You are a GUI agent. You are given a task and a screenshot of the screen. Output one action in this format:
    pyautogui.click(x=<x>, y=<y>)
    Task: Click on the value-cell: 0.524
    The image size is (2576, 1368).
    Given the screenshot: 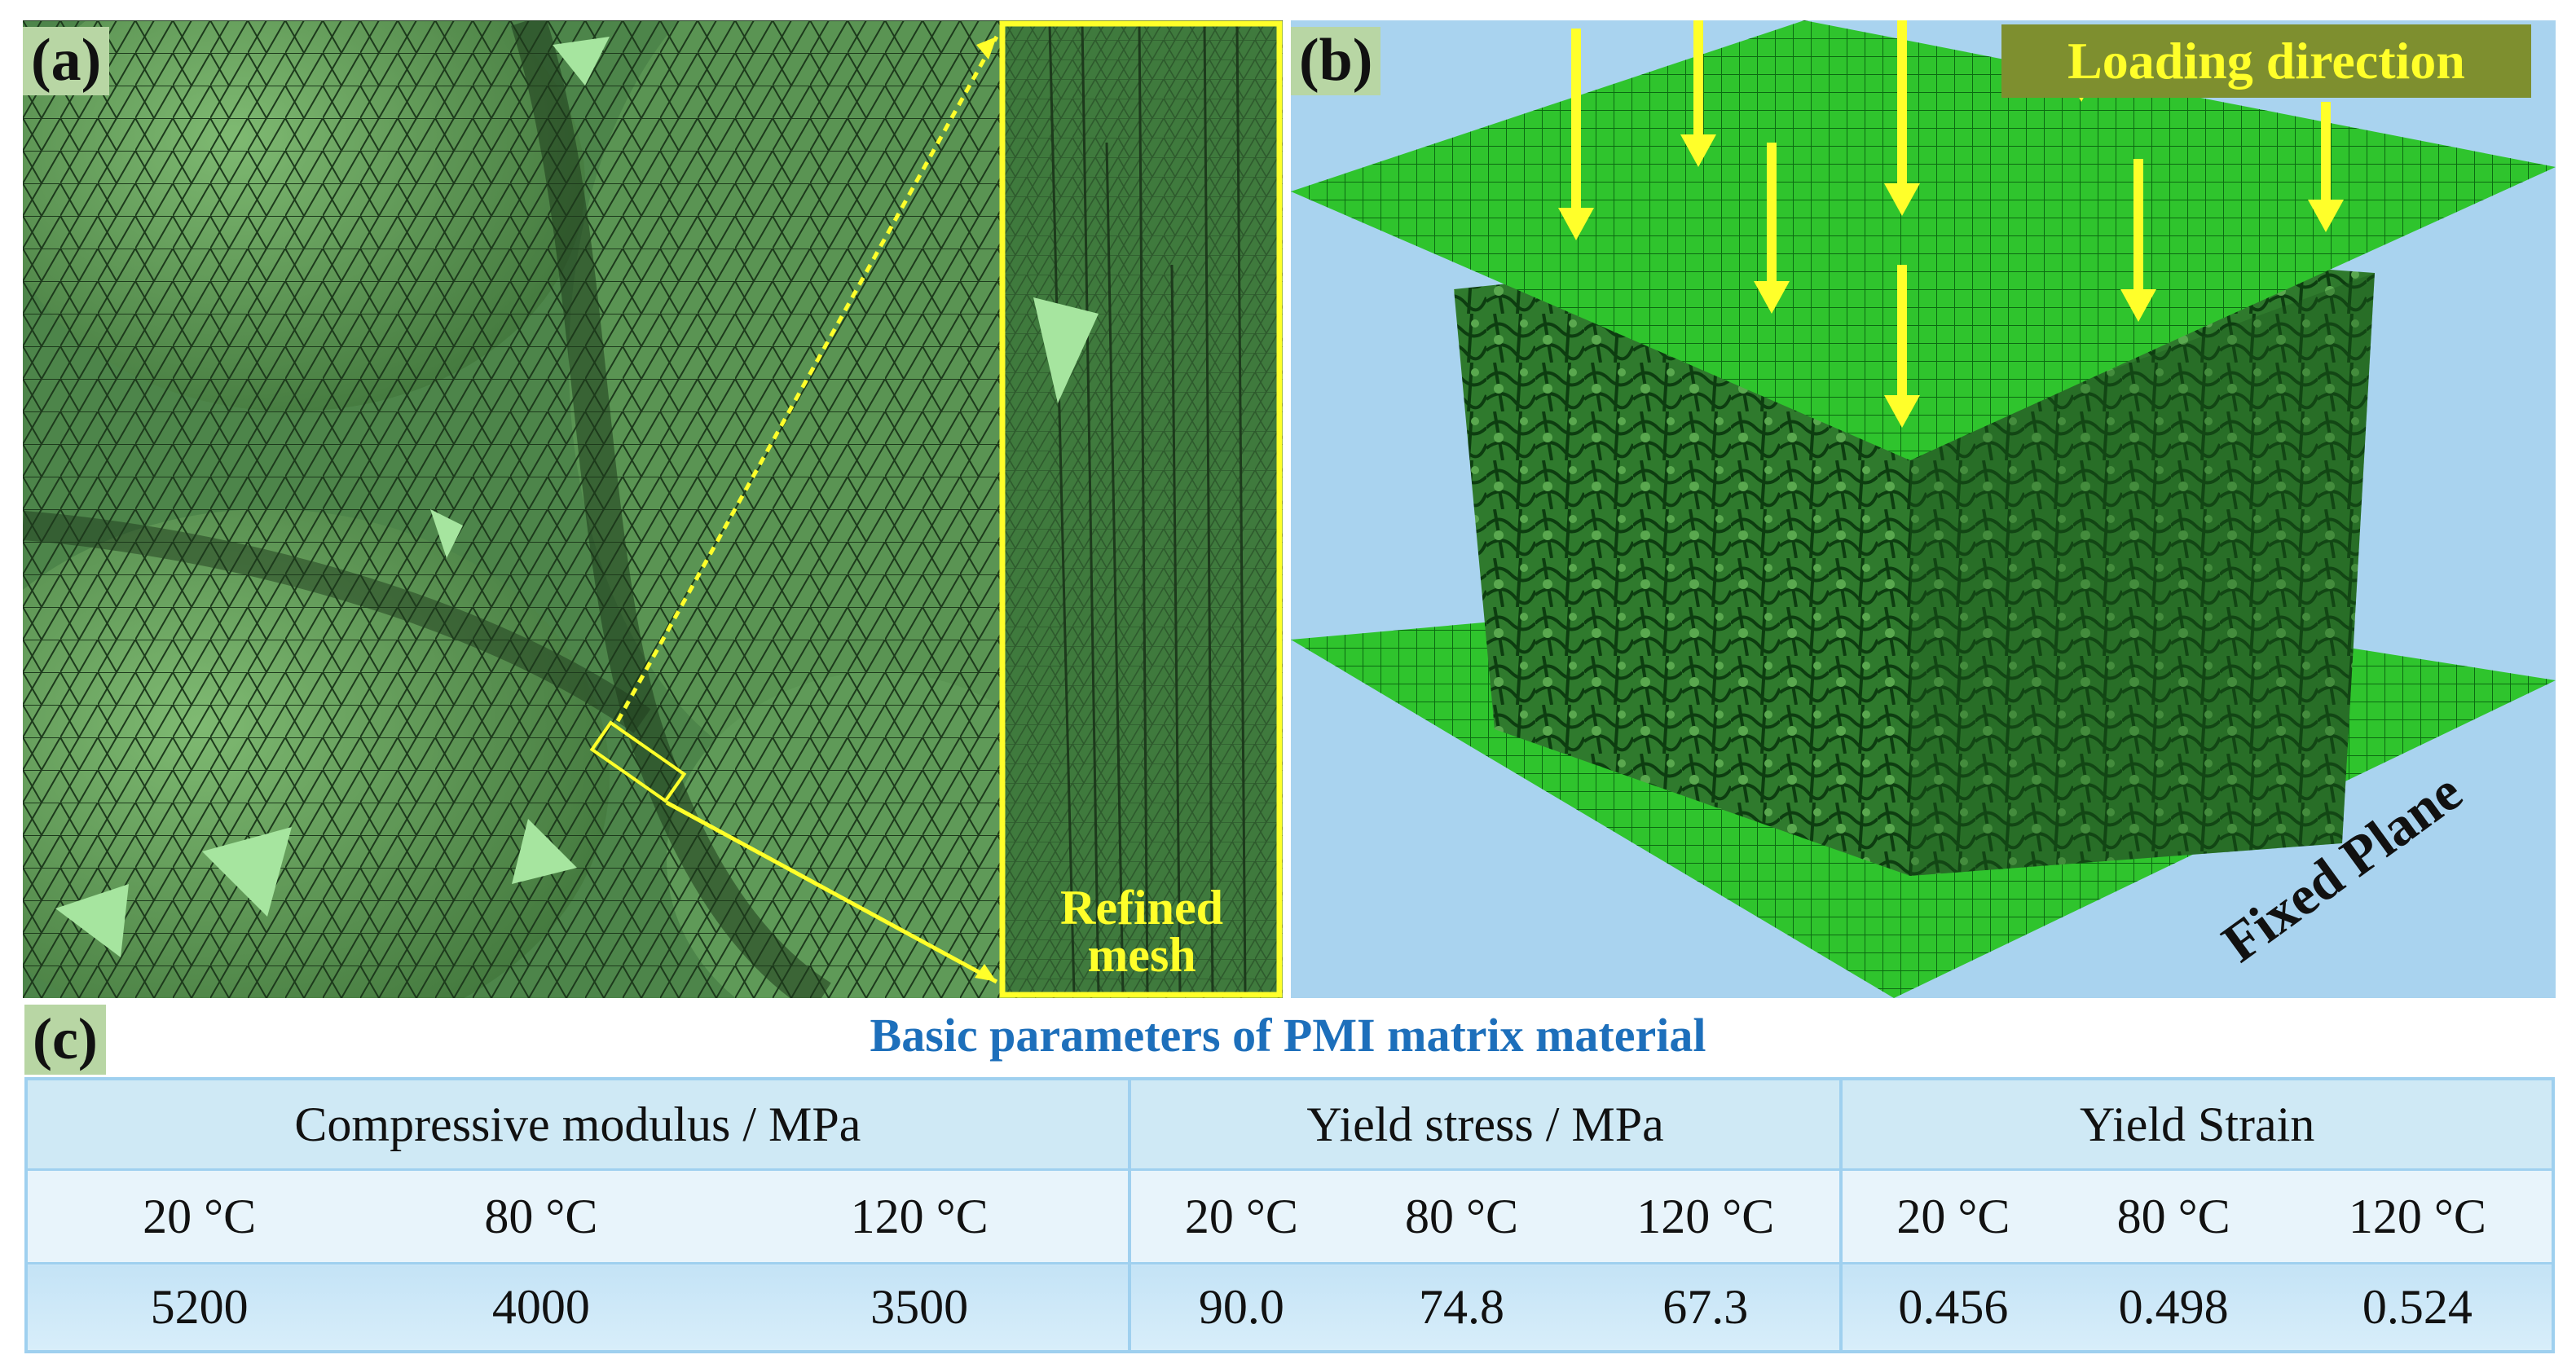 What is the action you would take?
    pyautogui.click(x=2418, y=1307)
    